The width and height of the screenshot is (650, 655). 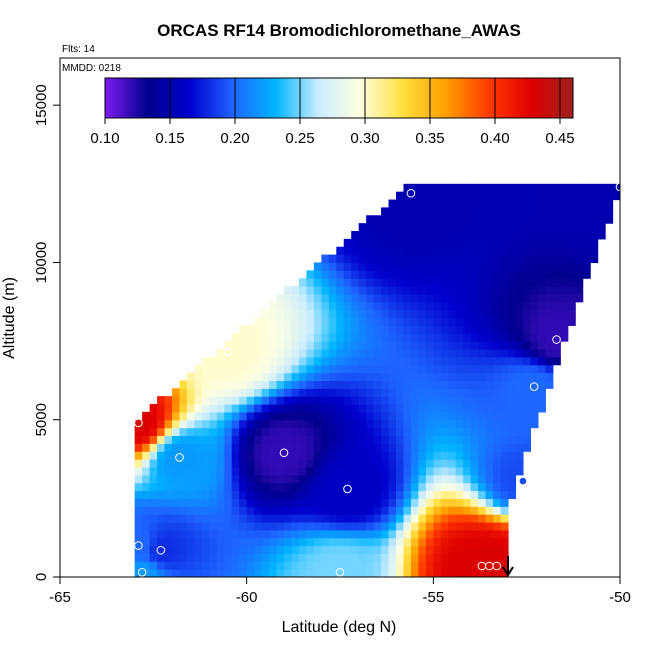 I want to click on sample-point, so click(x=179, y=457).